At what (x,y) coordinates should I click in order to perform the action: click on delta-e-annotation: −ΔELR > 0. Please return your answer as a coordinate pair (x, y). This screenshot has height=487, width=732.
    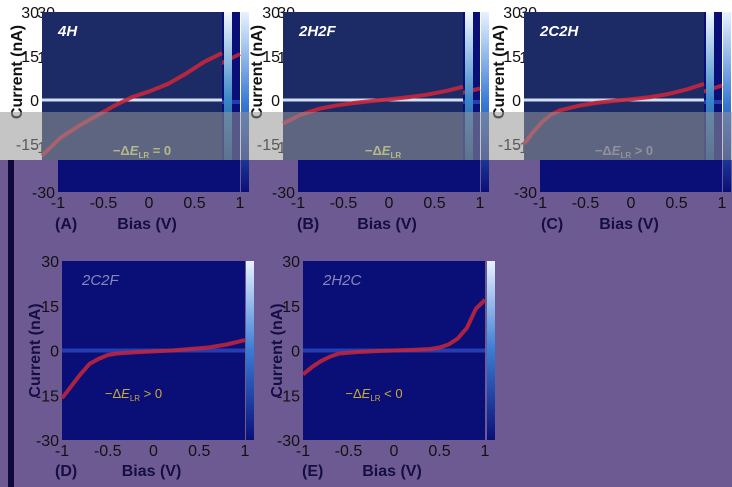
    Looking at the image, I should click on (133, 394).